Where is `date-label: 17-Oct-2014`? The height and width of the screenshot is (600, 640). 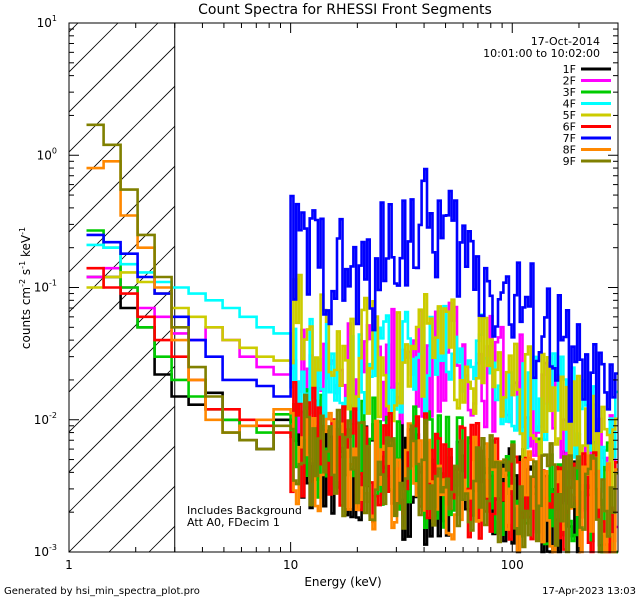
date-label: 17-Oct-2014 is located at coordinates (565, 41).